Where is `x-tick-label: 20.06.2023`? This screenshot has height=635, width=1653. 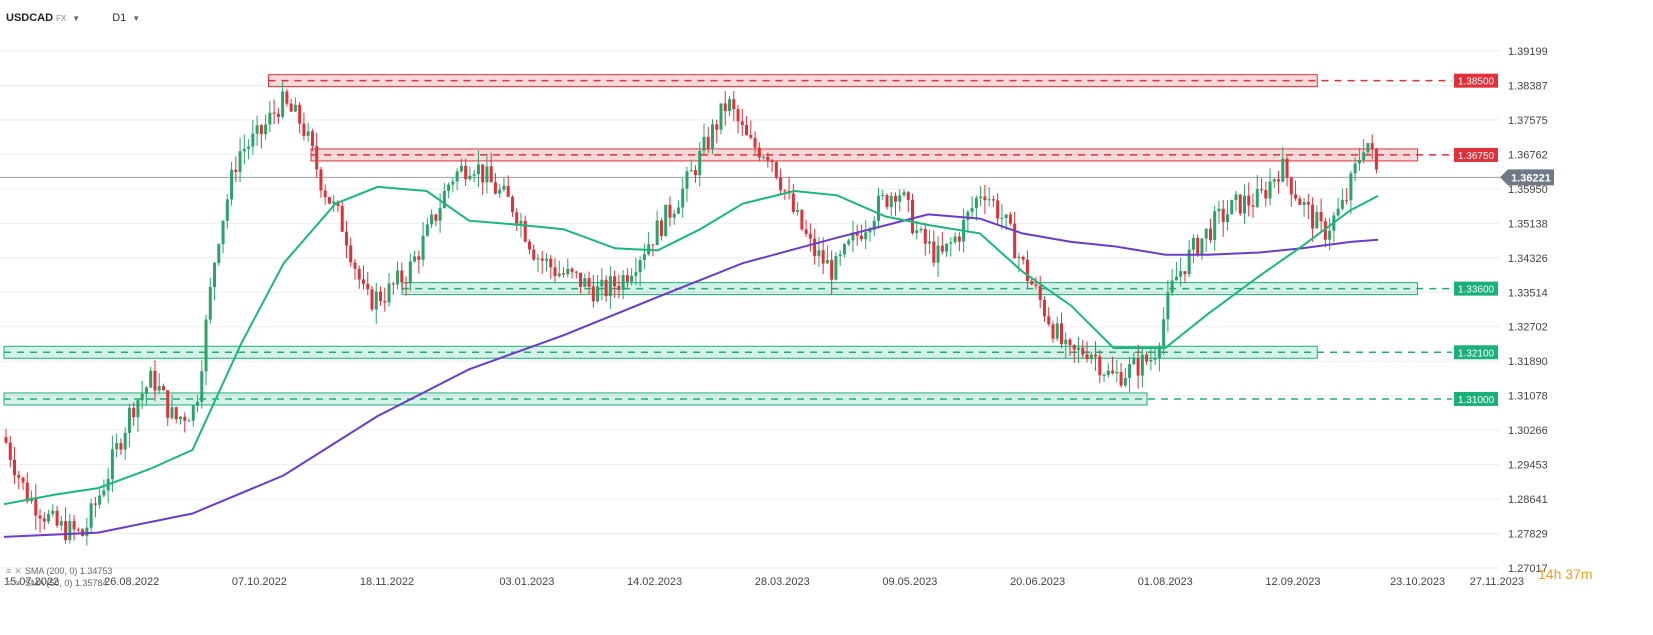
x-tick-label: 20.06.2023 is located at coordinates (1037, 582).